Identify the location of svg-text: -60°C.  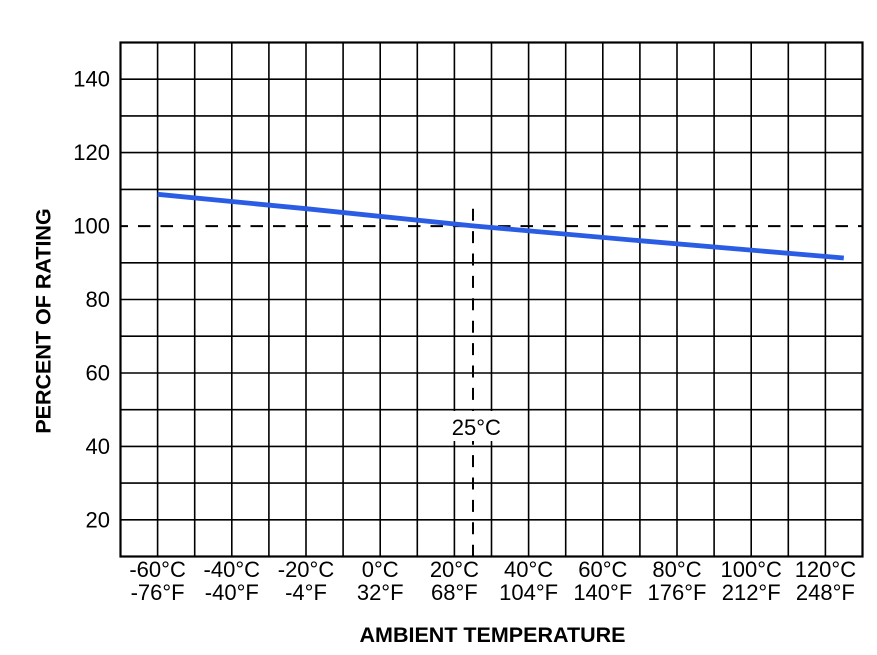
(157, 569).